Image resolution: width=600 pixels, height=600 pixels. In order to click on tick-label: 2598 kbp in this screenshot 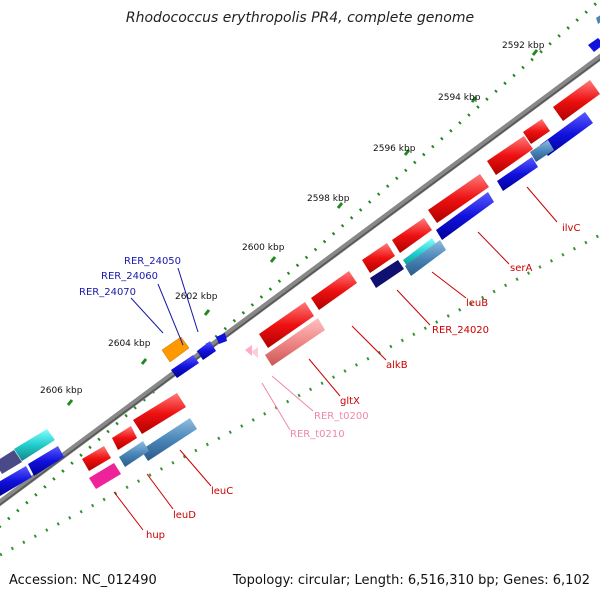, I will do `click(328, 199)`.